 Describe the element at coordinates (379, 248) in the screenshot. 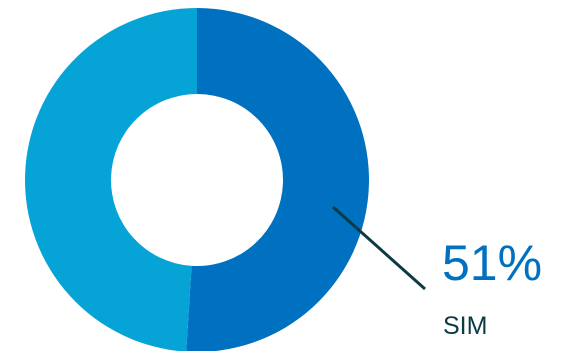

I see `callout-leader-line` at that location.